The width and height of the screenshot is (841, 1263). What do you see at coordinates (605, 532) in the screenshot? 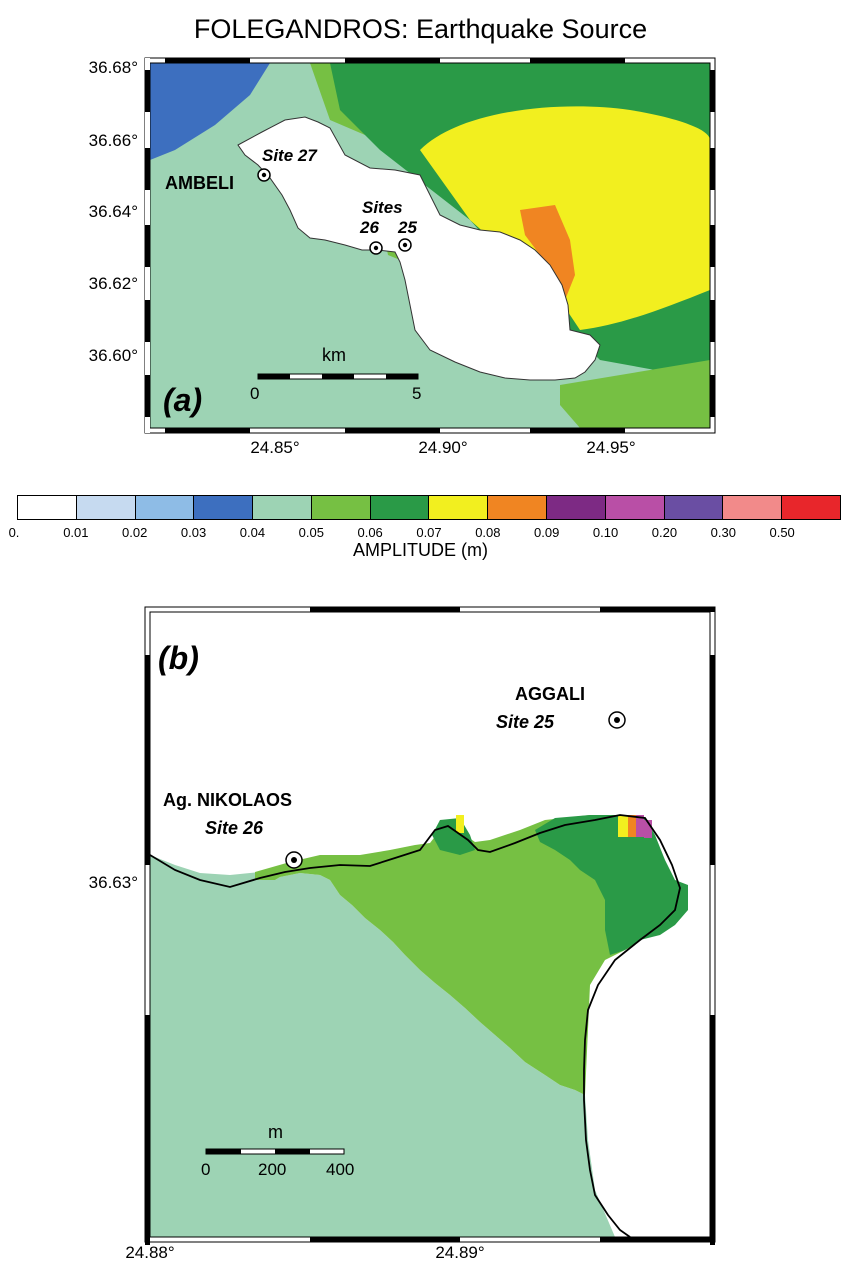
I see `colorbar-tick: 0.10` at bounding box center [605, 532].